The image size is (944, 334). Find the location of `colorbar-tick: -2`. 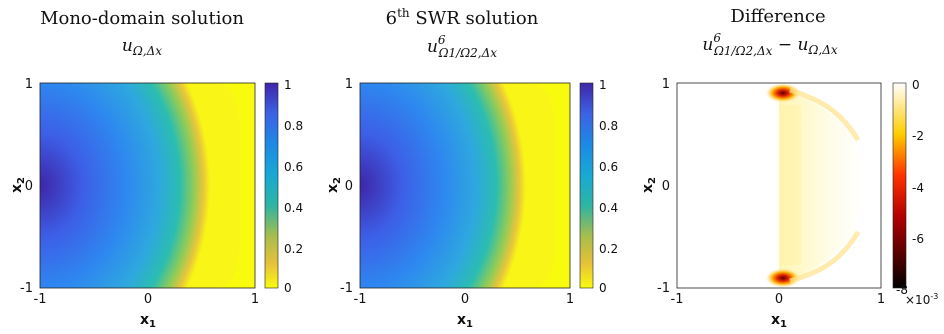

colorbar-tick: -2 is located at coordinates (918, 136).